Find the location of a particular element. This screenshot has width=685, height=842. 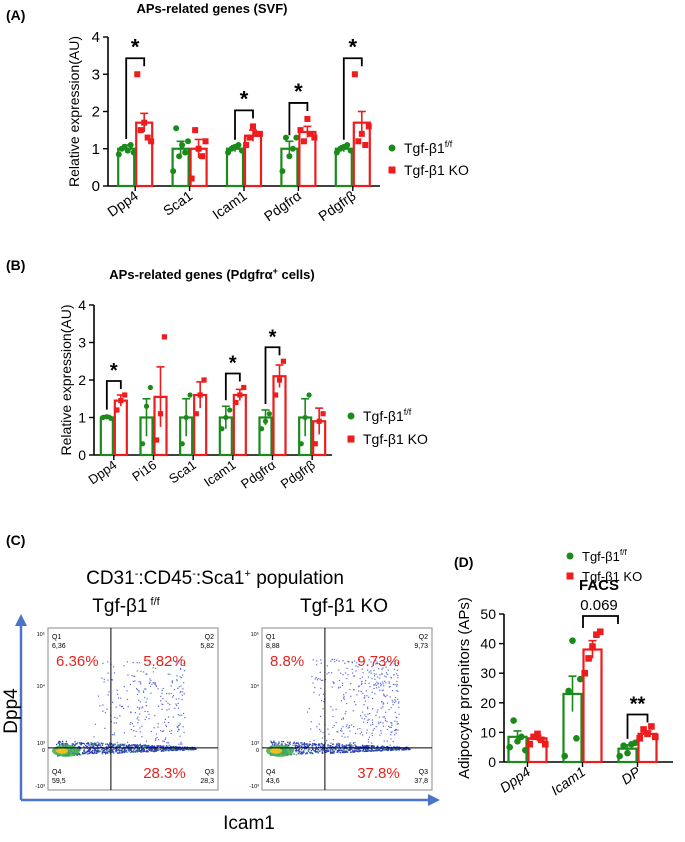

y-tick-label: 40 is located at coordinates (488, 644).